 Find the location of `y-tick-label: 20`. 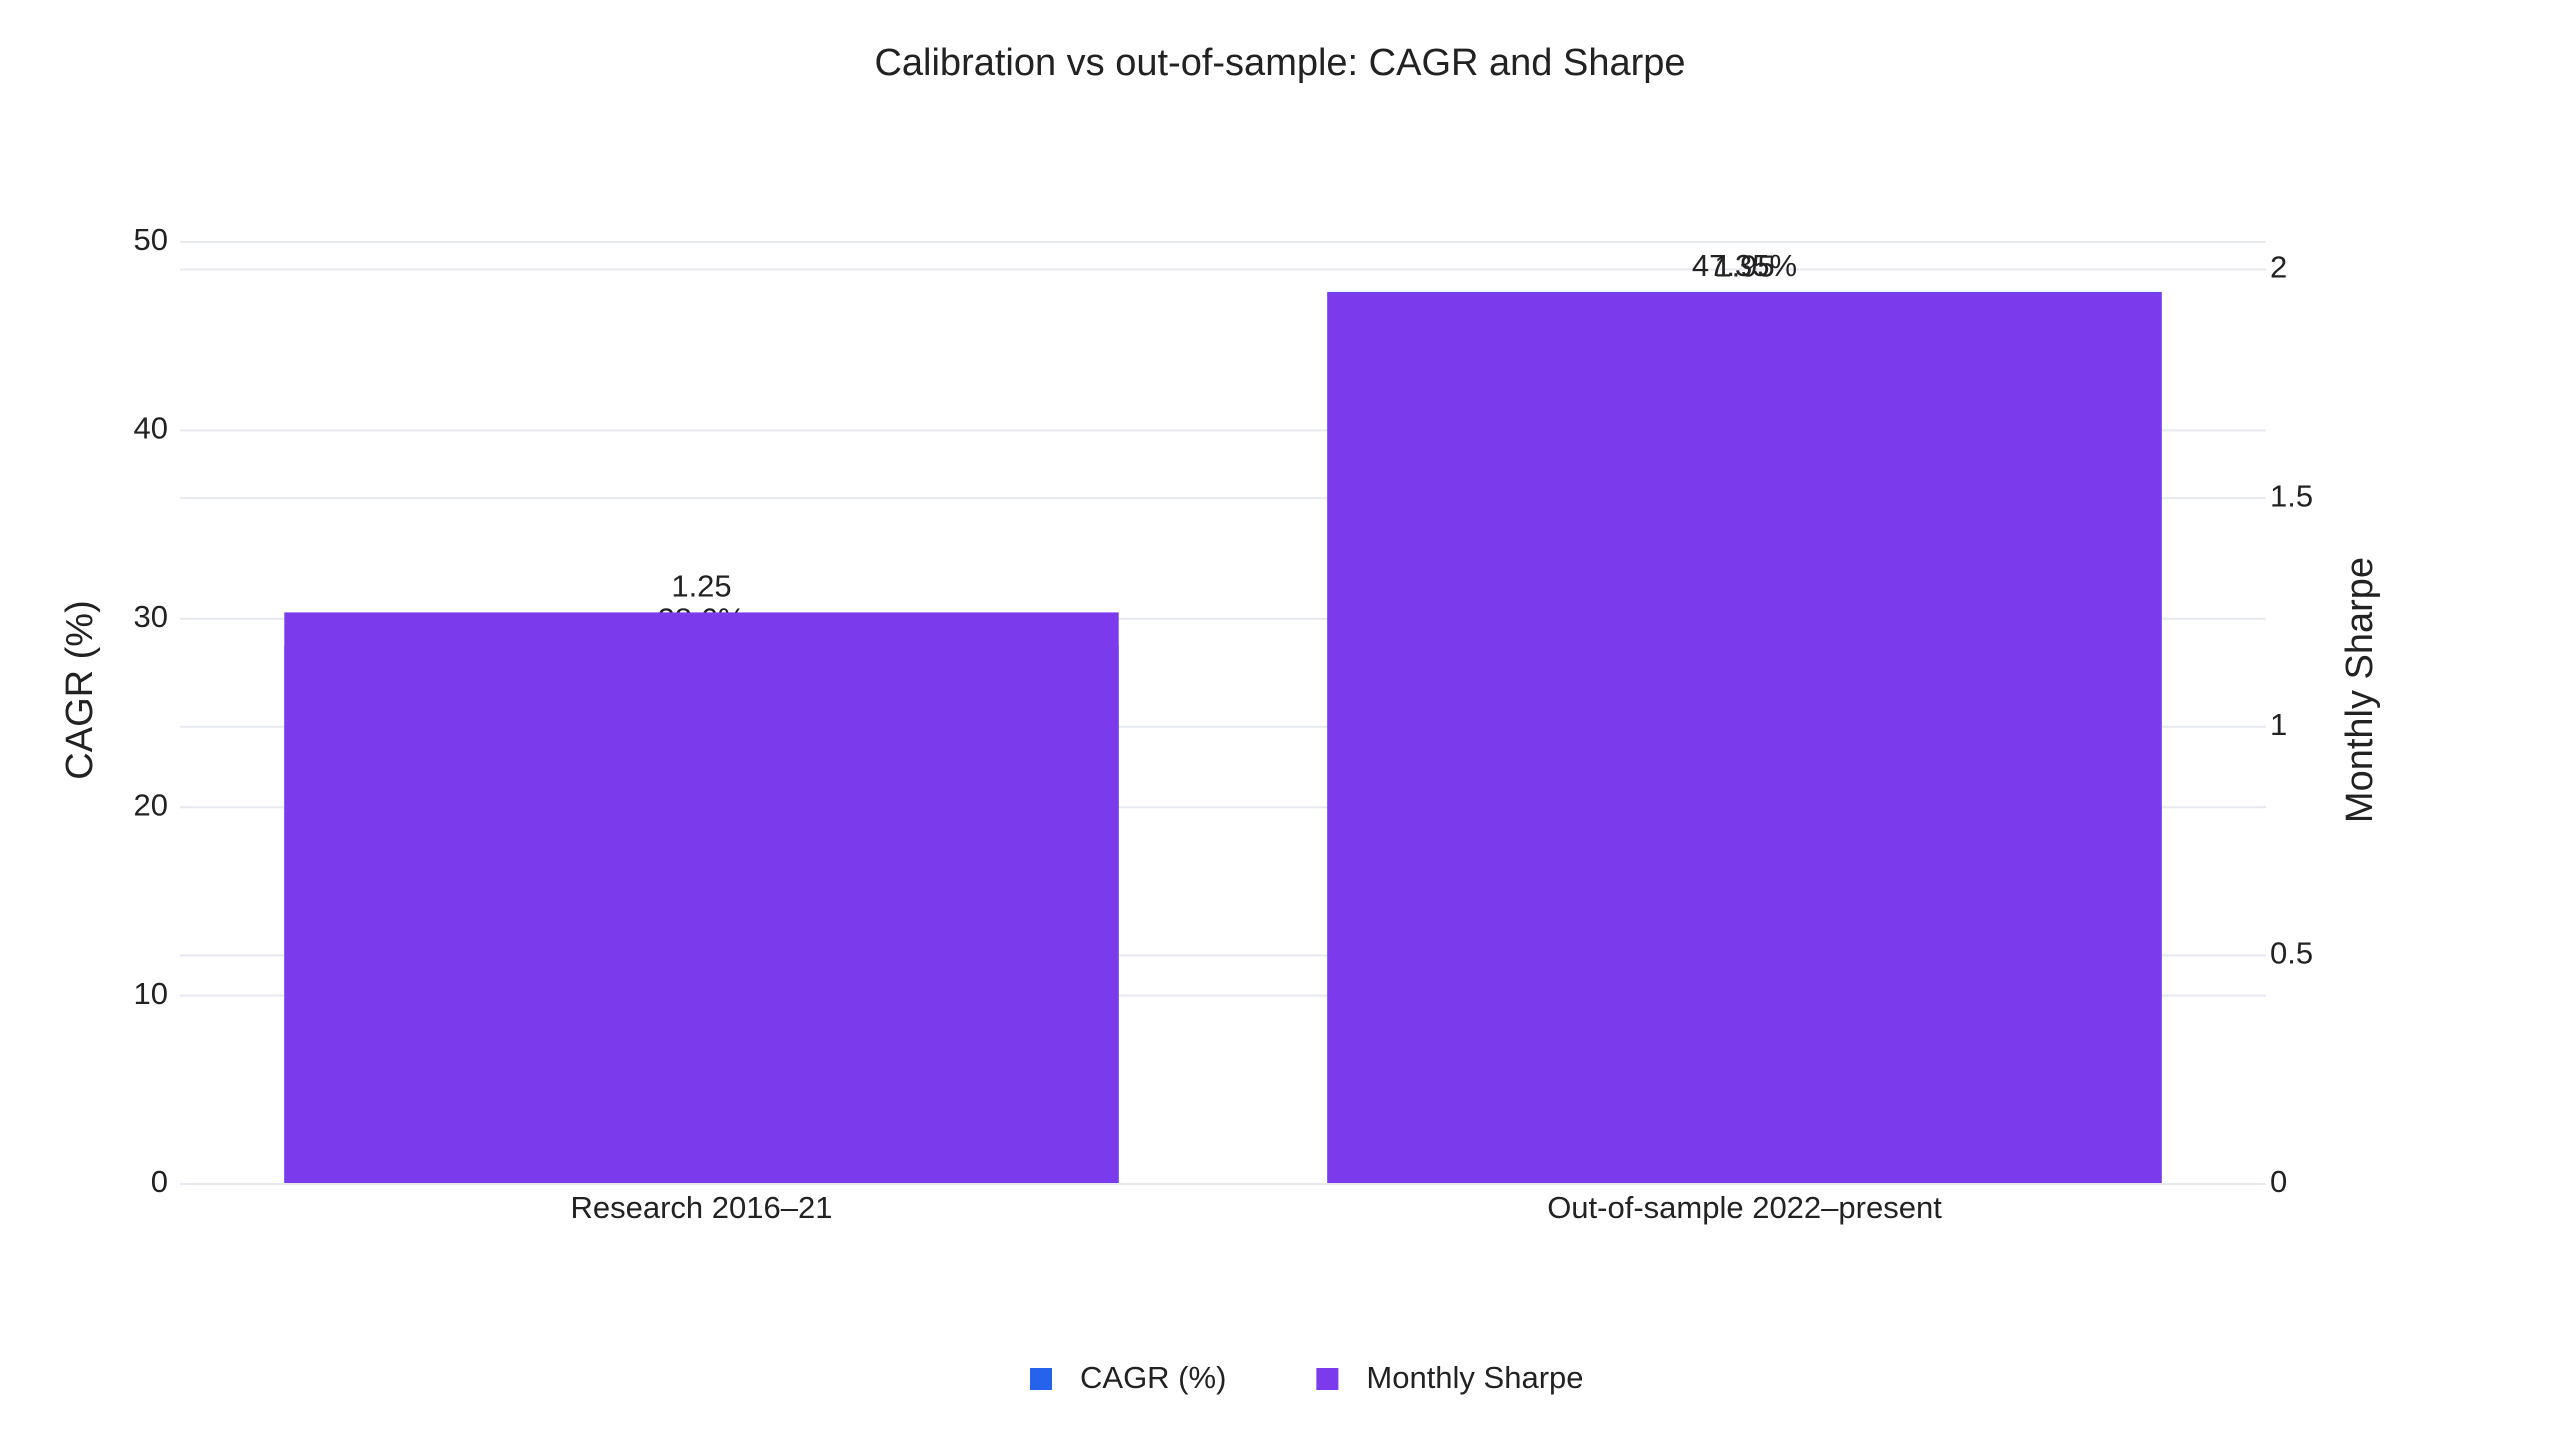

y-tick-label: 20 is located at coordinates (151, 804).